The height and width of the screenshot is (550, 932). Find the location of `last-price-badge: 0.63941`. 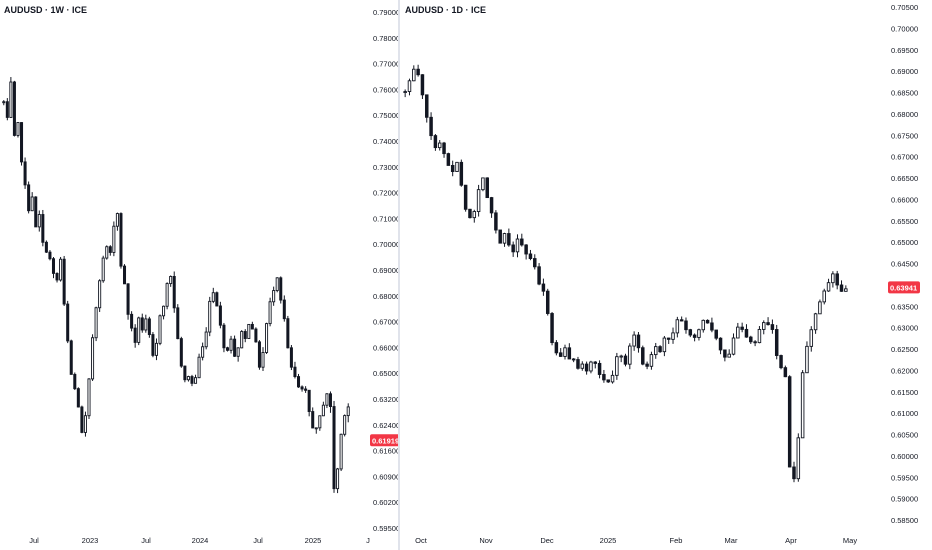

last-price-badge: 0.63941 is located at coordinates (904, 287).